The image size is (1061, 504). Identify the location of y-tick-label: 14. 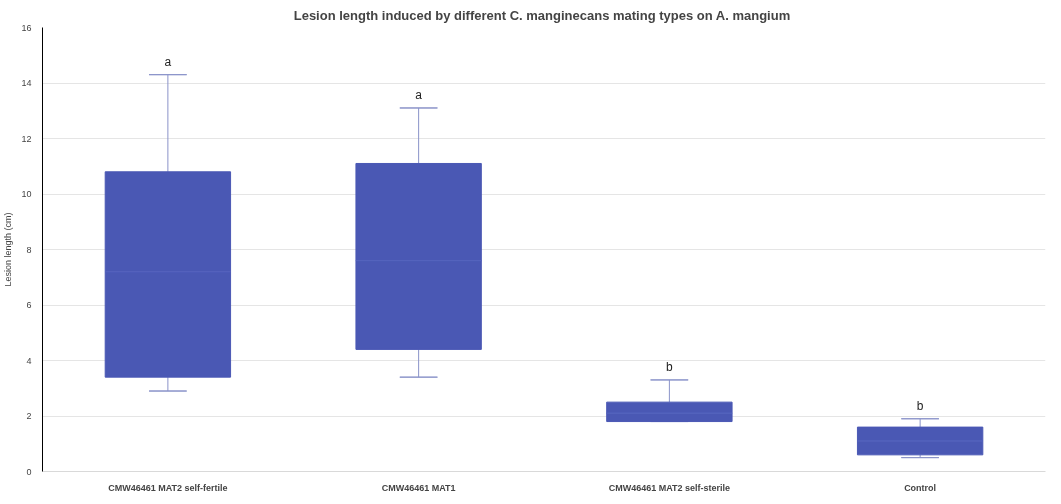
(26, 83).